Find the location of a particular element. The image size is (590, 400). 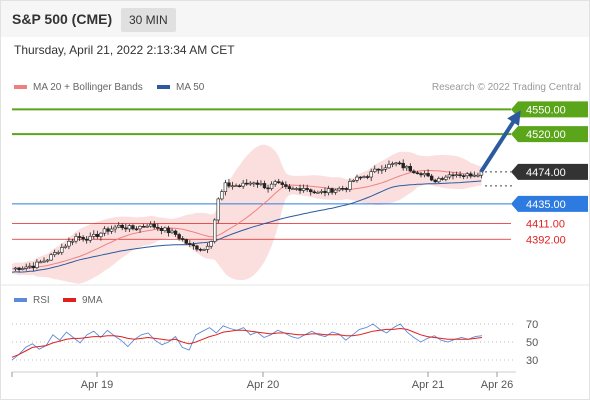

credit-text: Research © 2022 Trading Central is located at coordinates (506, 87).